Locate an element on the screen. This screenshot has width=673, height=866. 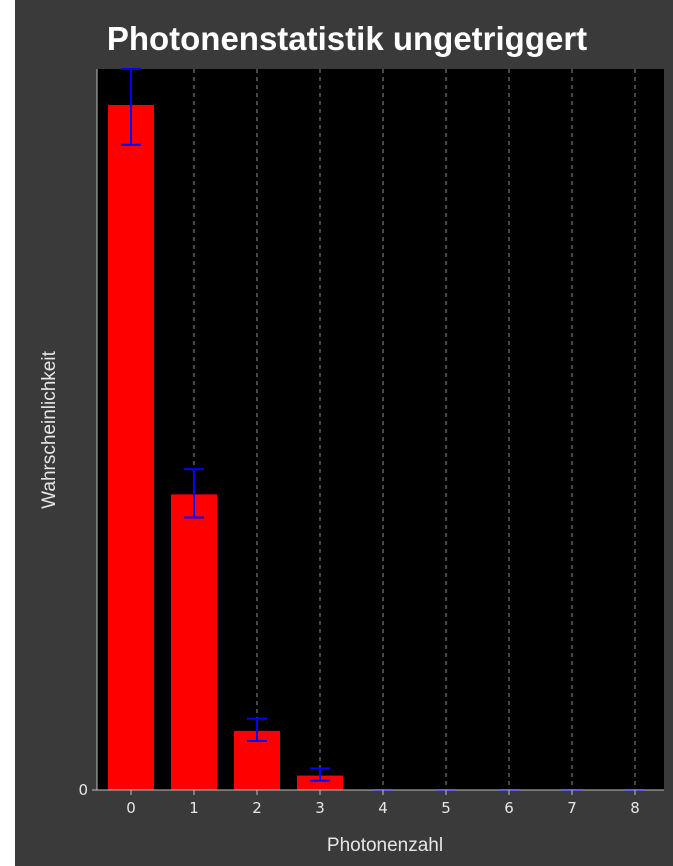
y-tick-label-0: 0 is located at coordinates (83, 790).